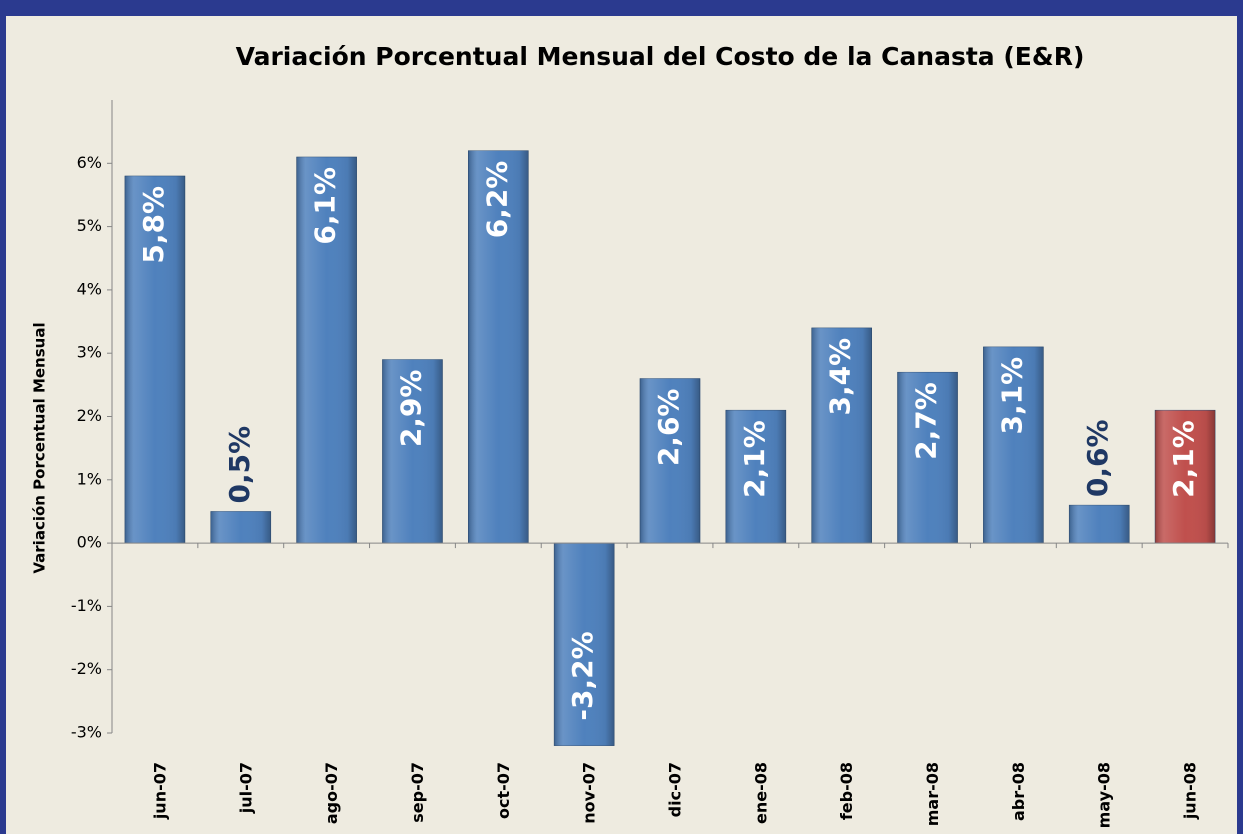 This screenshot has height=834, width=1243. What do you see at coordinates (1018, 791) in the screenshot?
I see `x-tick-label: abr-08` at bounding box center [1018, 791].